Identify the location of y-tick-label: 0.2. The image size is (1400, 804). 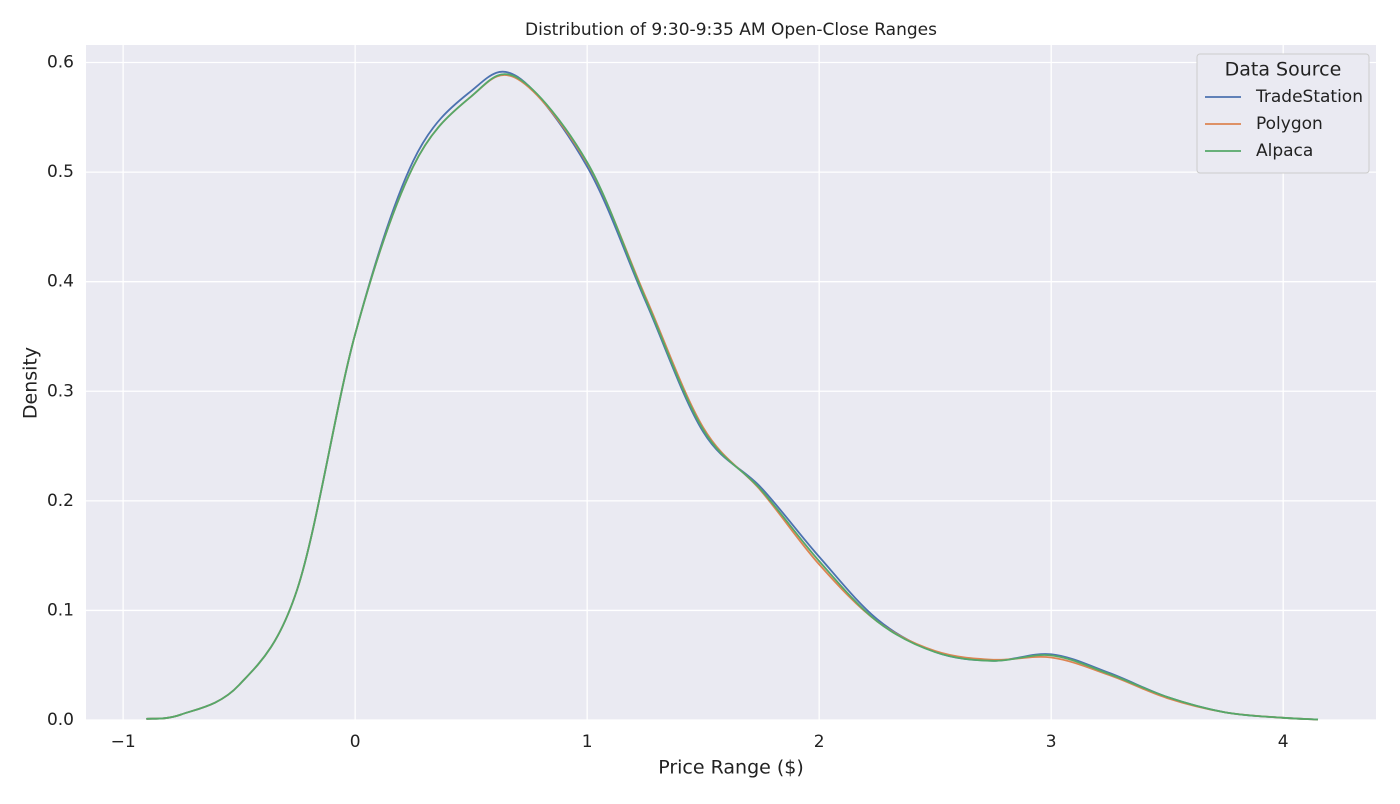
(60, 501).